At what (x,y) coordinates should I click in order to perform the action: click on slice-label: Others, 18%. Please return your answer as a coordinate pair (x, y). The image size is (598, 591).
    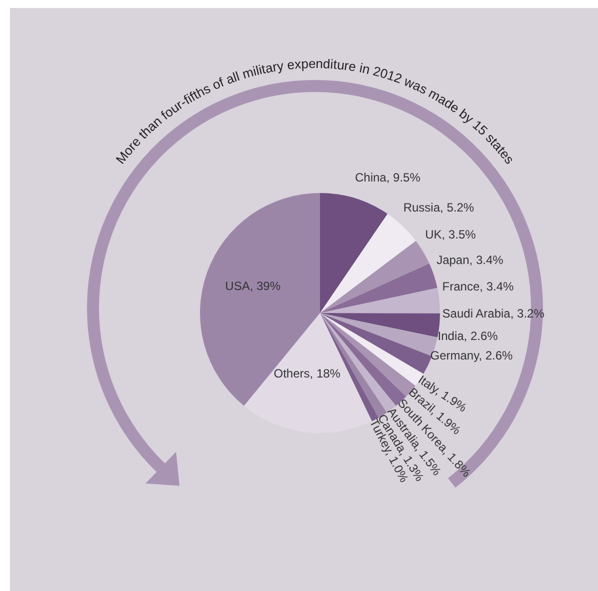
    Looking at the image, I should click on (307, 373).